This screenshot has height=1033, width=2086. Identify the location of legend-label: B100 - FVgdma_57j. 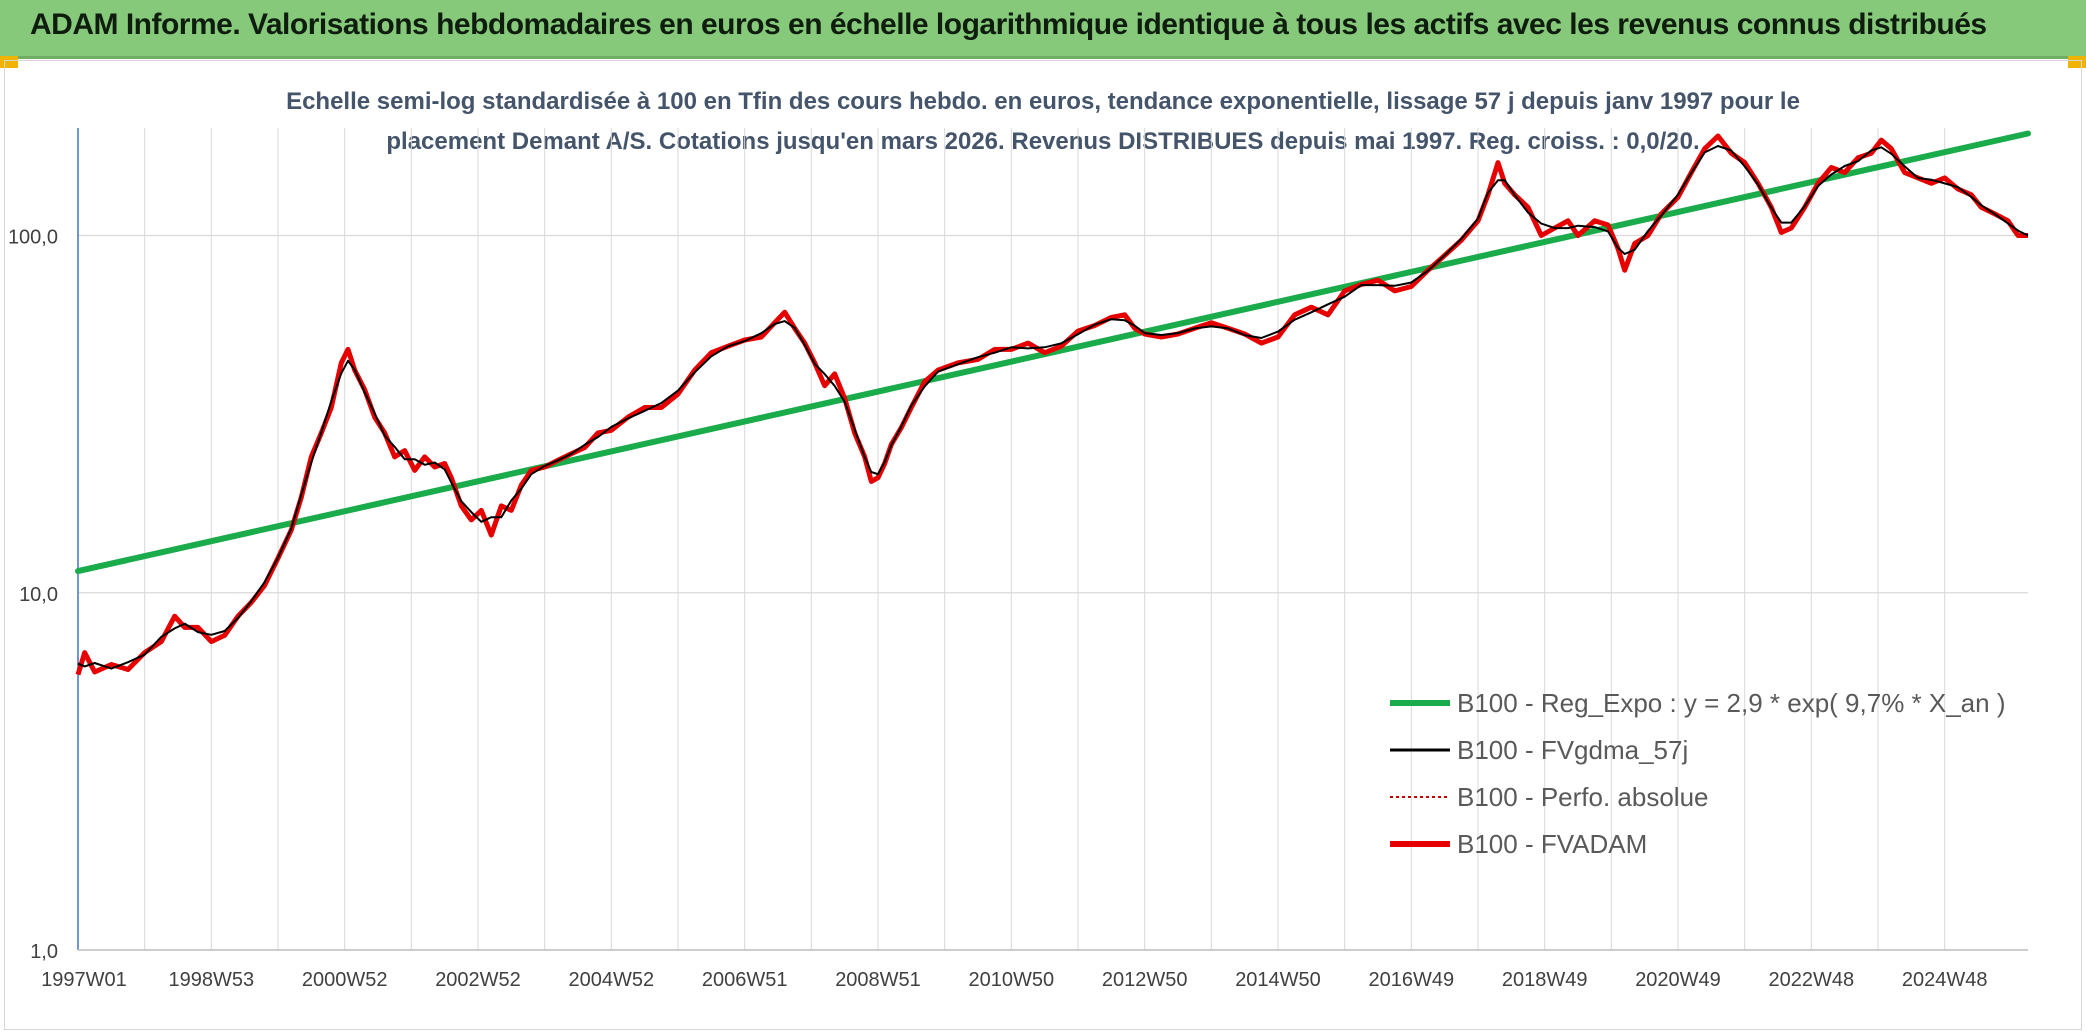
(1572, 750).